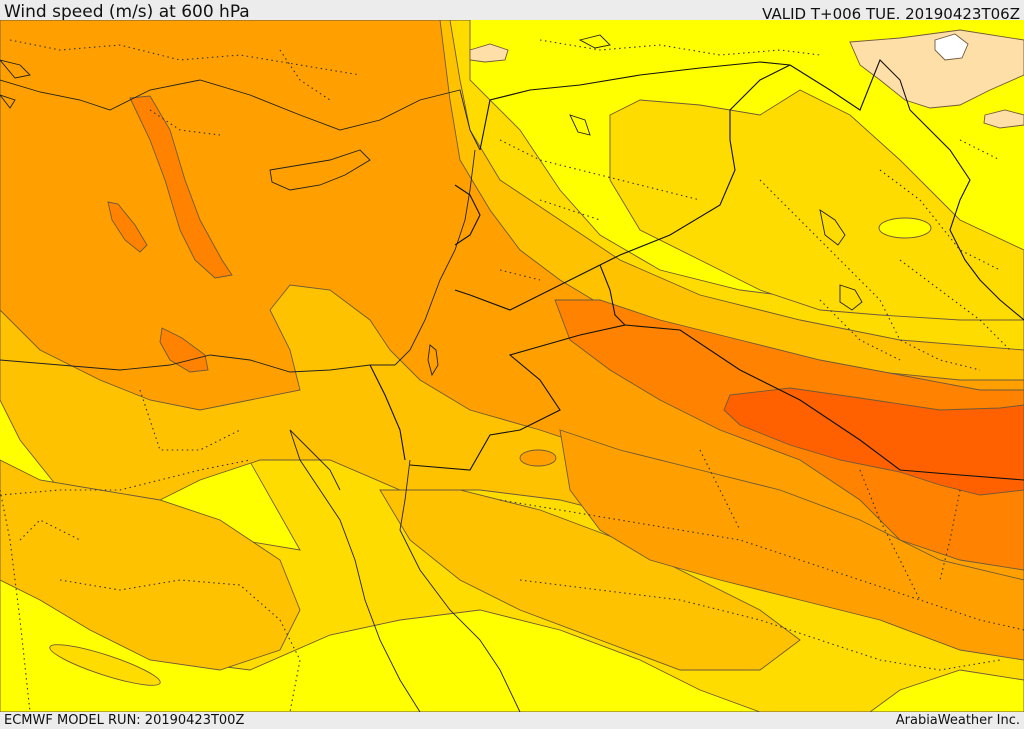  Describe the element at coordinates (127, 227) in the screenshot. I see `band-dark-orange-small` at that location.